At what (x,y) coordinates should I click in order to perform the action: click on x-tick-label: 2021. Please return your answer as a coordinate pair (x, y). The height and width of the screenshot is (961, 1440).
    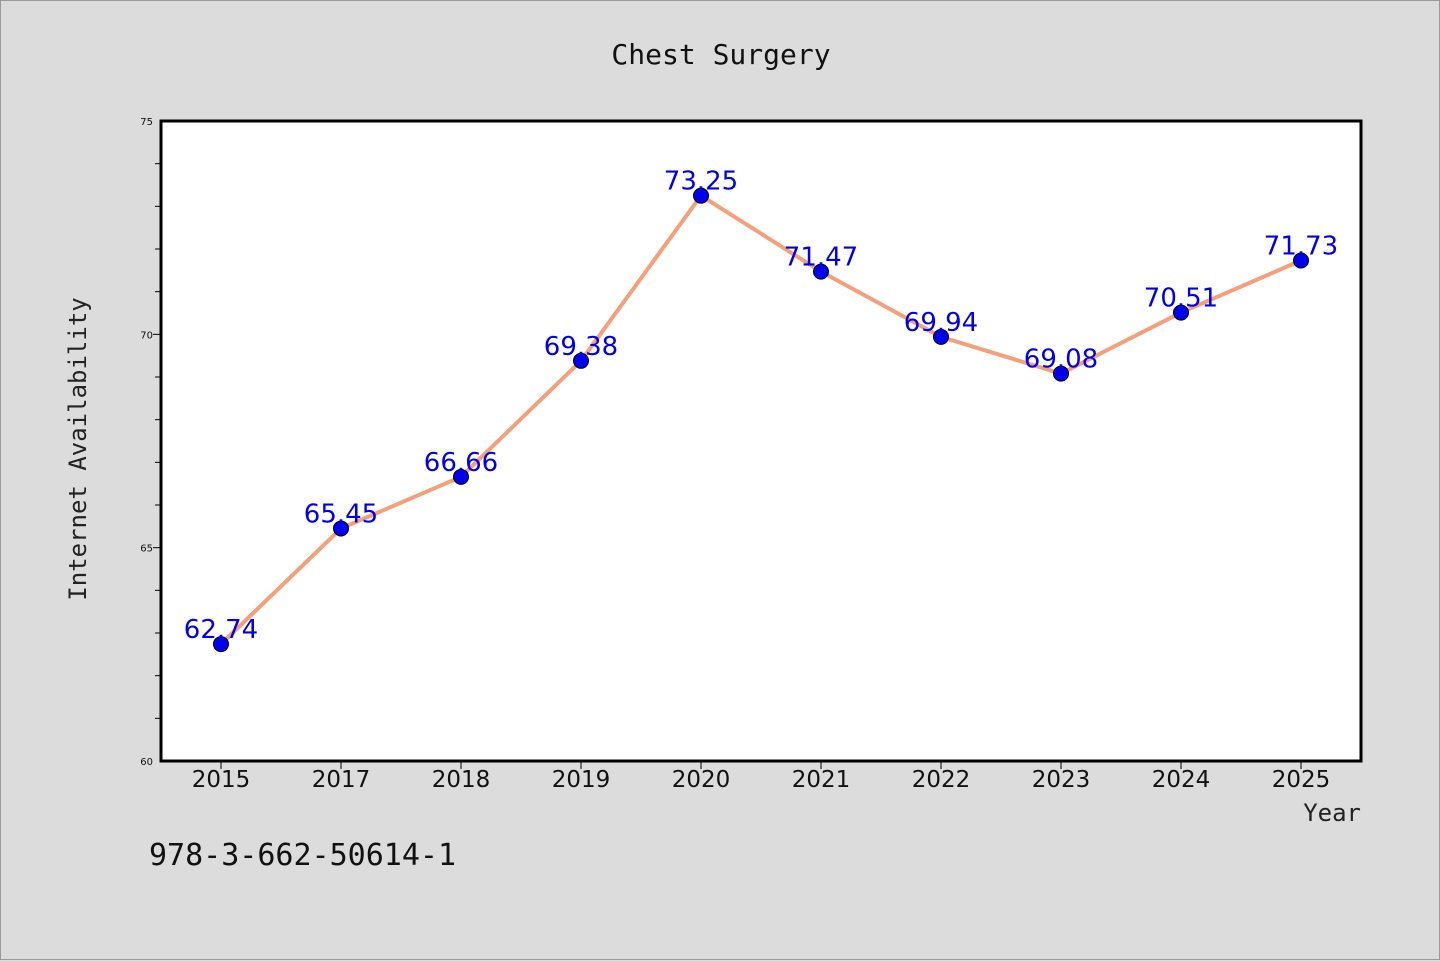
    Looking at the image, I should click on (821, 780).